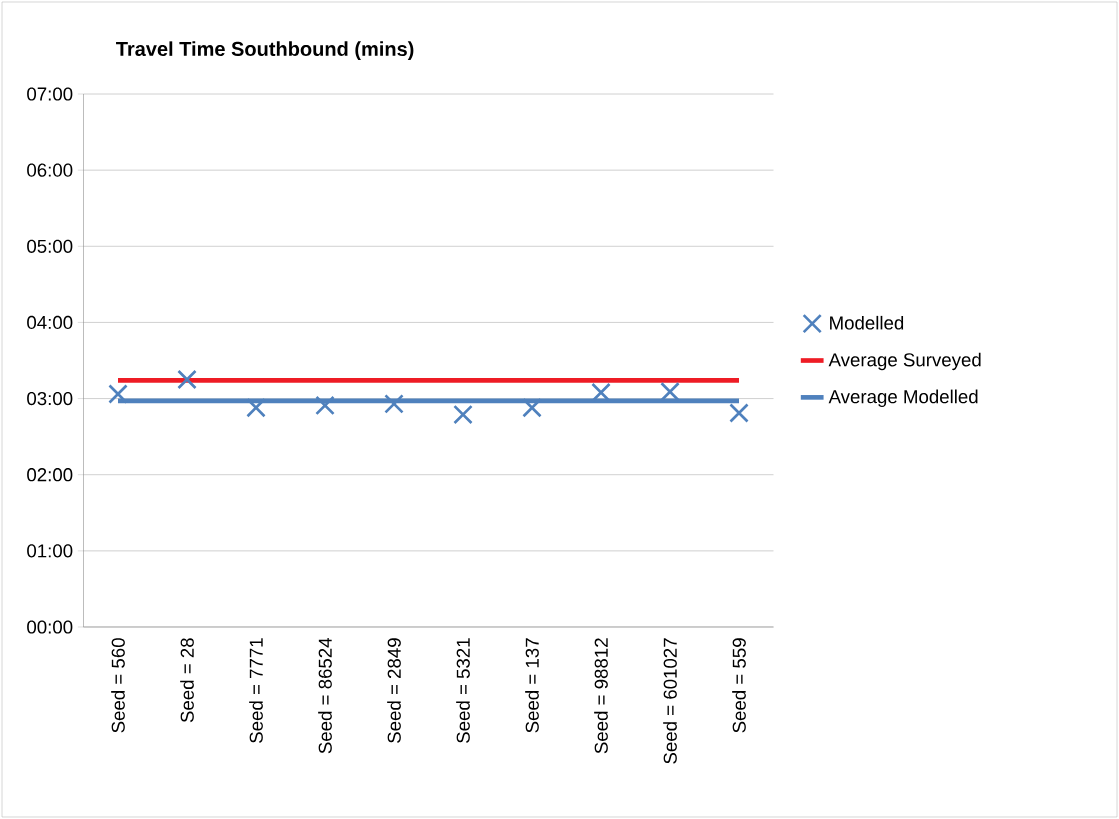 This screenshot has width=1119, height=819. What do you see at coordinates (50, 551) in the screenshot?
I see `y-tick-label: 01:00` at bounding box center [50, 551].